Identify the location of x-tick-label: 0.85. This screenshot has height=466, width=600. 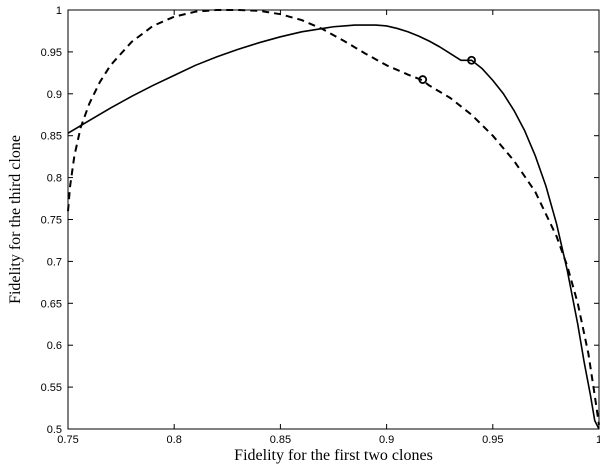
(280, 440).